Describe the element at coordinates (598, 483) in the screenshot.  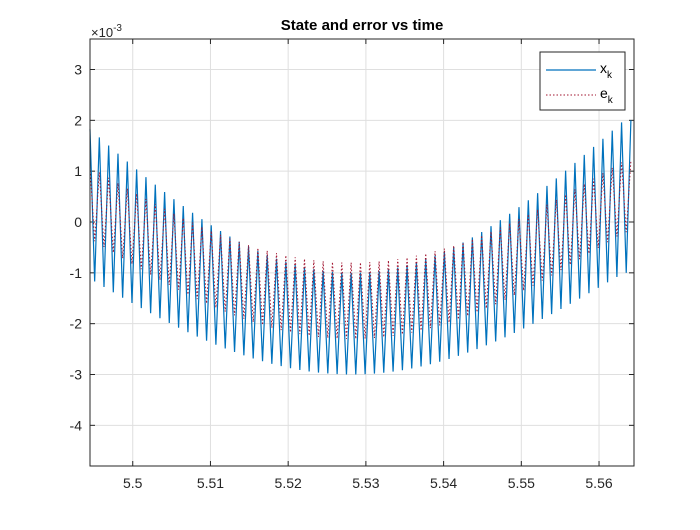
I see `x-tick-label: 5.56` at that location.